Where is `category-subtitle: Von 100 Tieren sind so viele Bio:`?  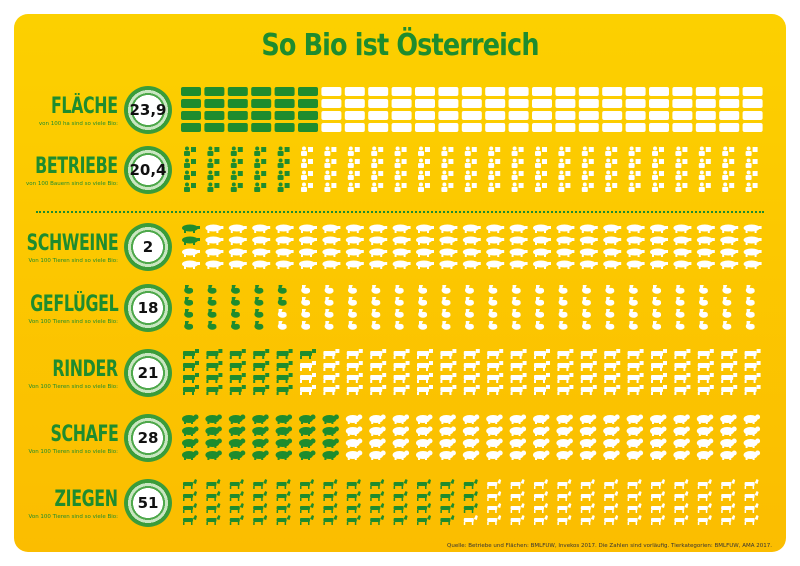
category-subtitle: Von 100 Tieren sind so viele Bio: is located at coordinates (73, 517).